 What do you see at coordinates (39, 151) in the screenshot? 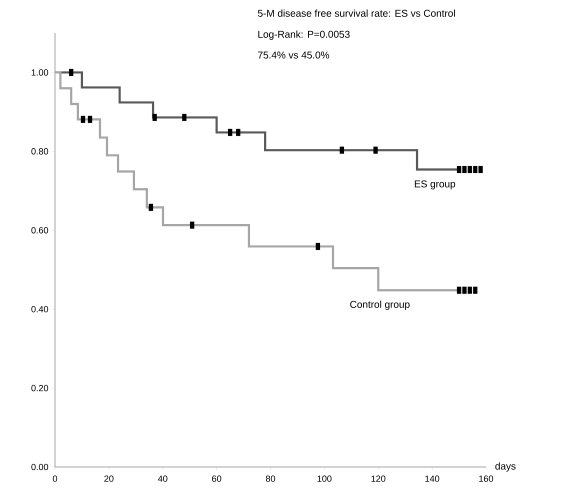
I see `y-tick-label: 0.80` at bounding box center [39, 151].